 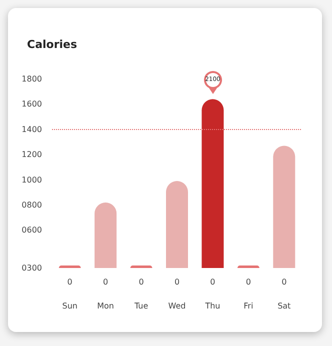 I want to click on x-tick-label: Mon, so click(x=105, y=306).